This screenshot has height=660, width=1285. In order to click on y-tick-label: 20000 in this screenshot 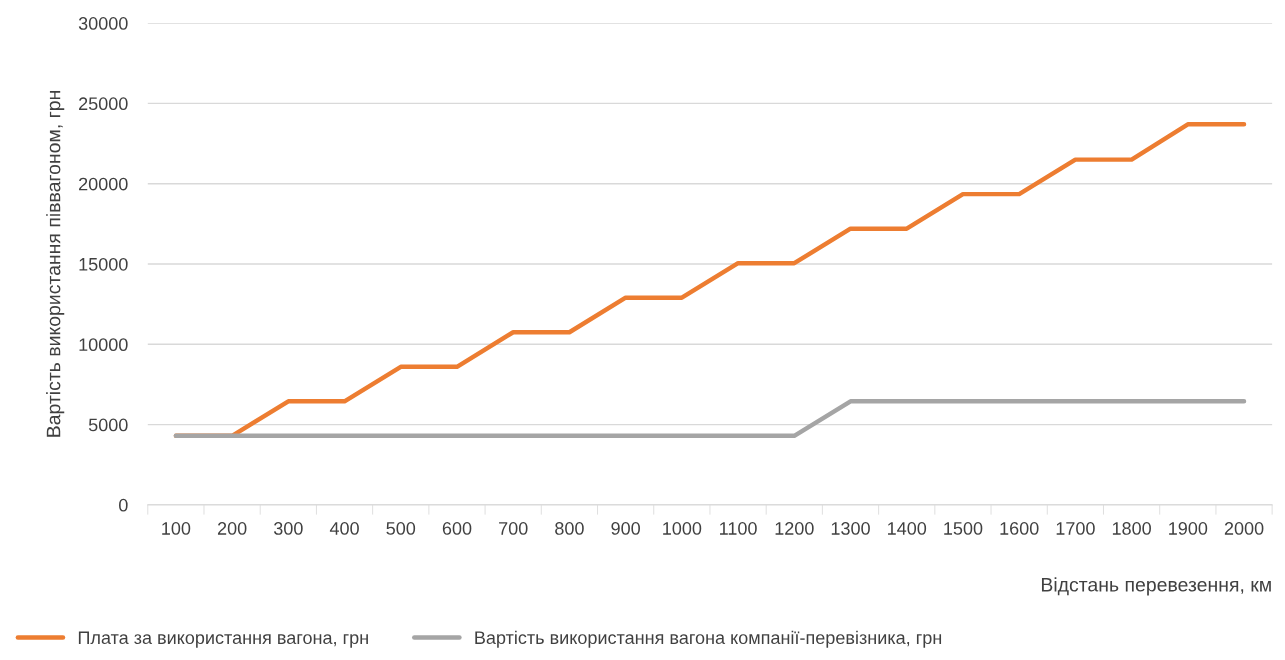, I will do `click(103, 184)`.